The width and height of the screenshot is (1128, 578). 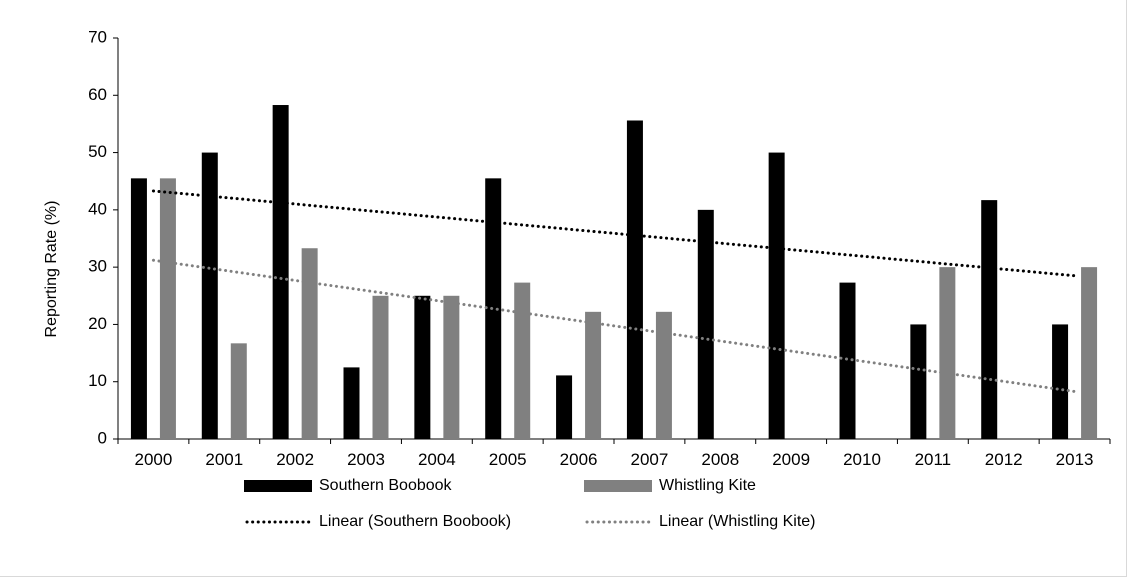 I want to click on x-tick-label: 2011, so click(x=933, y=459).